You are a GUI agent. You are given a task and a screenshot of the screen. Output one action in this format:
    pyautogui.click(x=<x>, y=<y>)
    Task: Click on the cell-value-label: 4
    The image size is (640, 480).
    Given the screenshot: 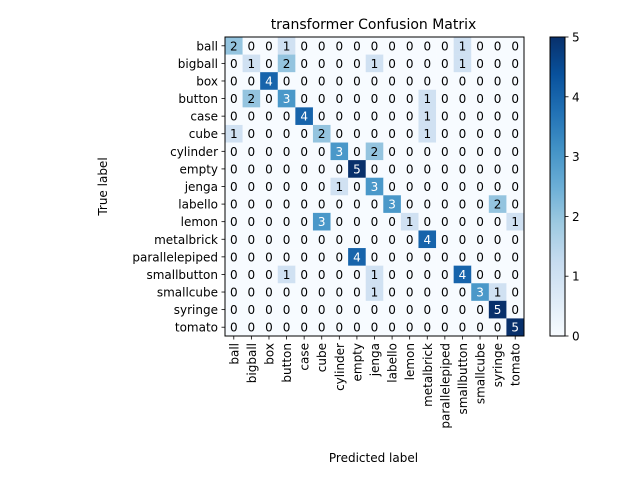 What is the action you would take?
    pyautogui.click(x=427, y=240)
    